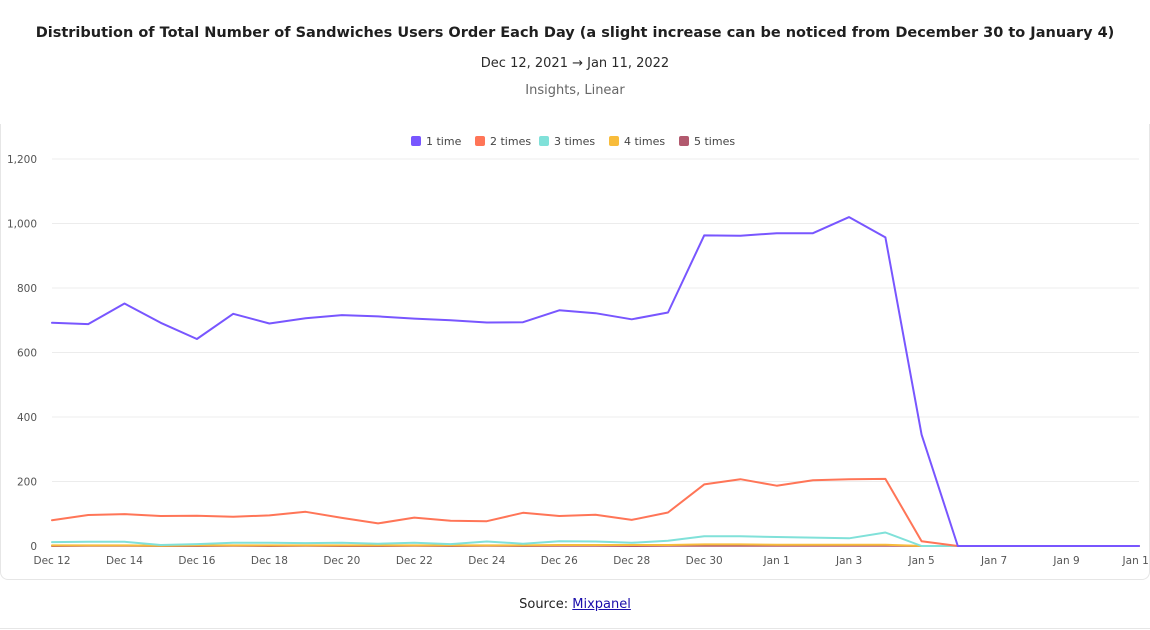 This screenshot has width=1150, height=630. What do you see at coordinates (1135, 561) in the screenshot?
I see `x-tick-label: Jan 11` at bounding box center [1135, 561].